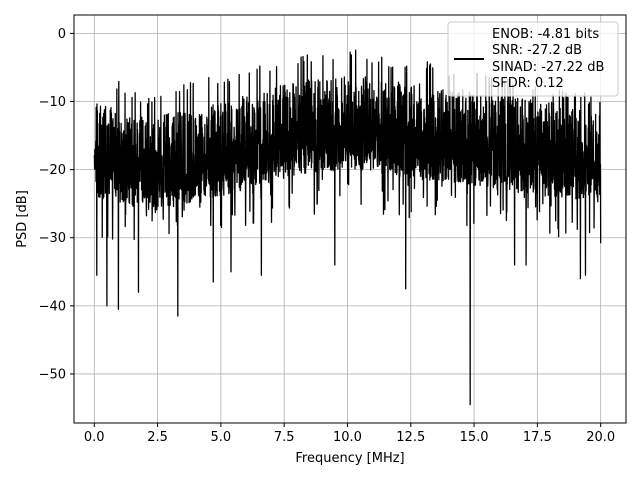 Image resolution: width=640 pixels, height=480 pixels. I want to click on y-tick-label: −50, so click(52, 374).